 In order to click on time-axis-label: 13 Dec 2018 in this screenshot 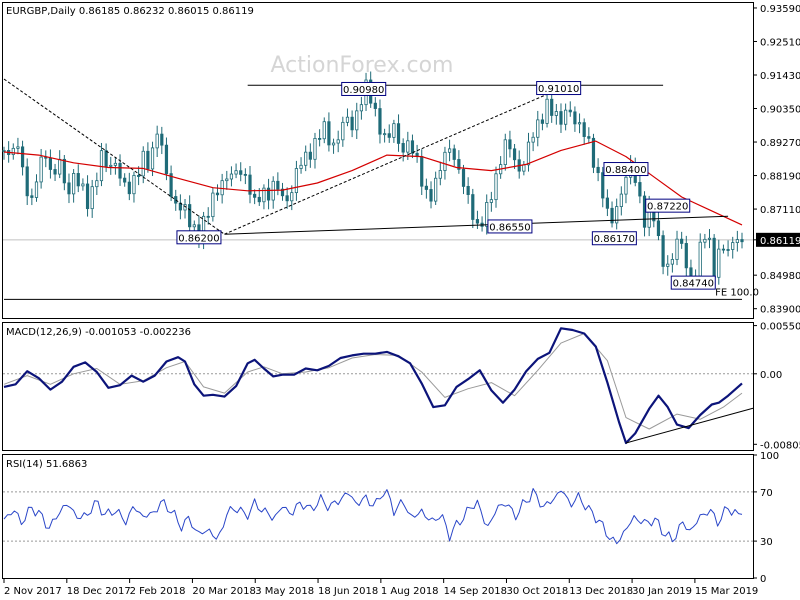, I will do `click(601, 591)`.